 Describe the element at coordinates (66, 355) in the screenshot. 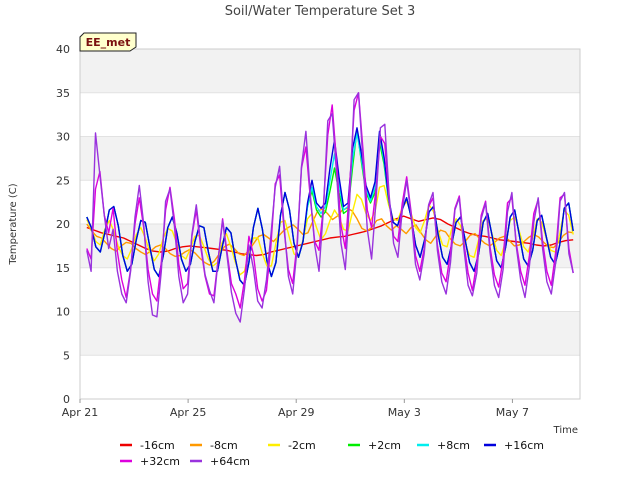

I see `y-tick-label: 5` at that location.